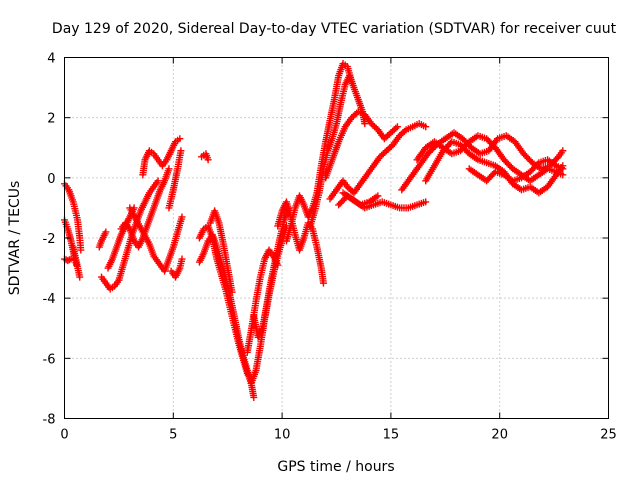 The image size is (640, 480). Describe the element at coordinates (64, 435) in the screenshot. I see `x-tick-label: 0` at that location.